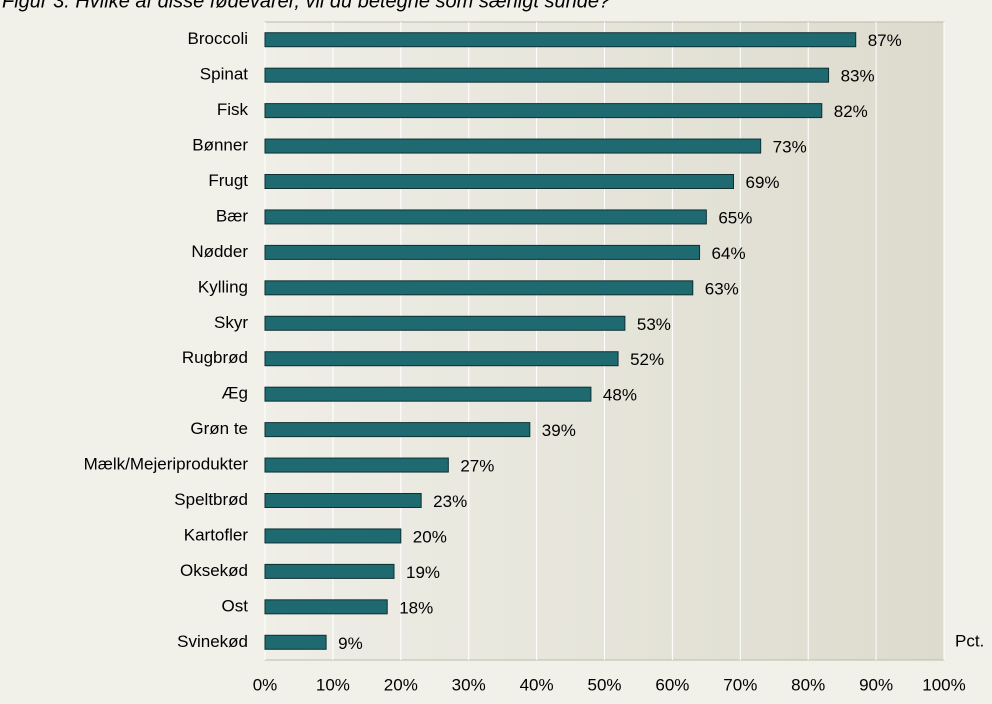  I want to click on y-tick-label: Broccoli, so click(218, 38).